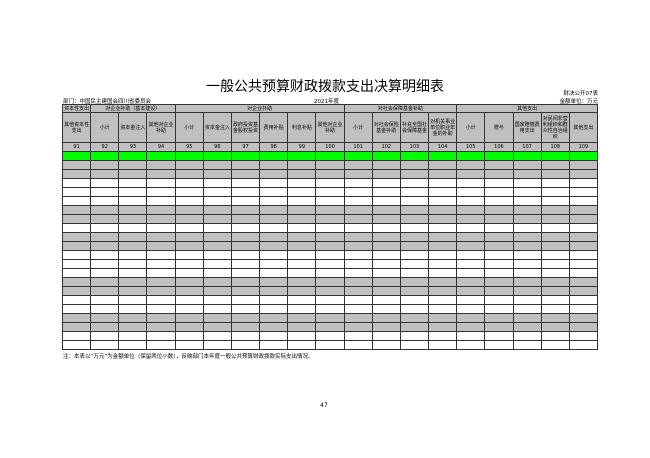 The image size is (650, 458). What do you see at coordinates (443, 147) in the screenshot?
I see `column-number: 104` at bounding box center [443, 147].